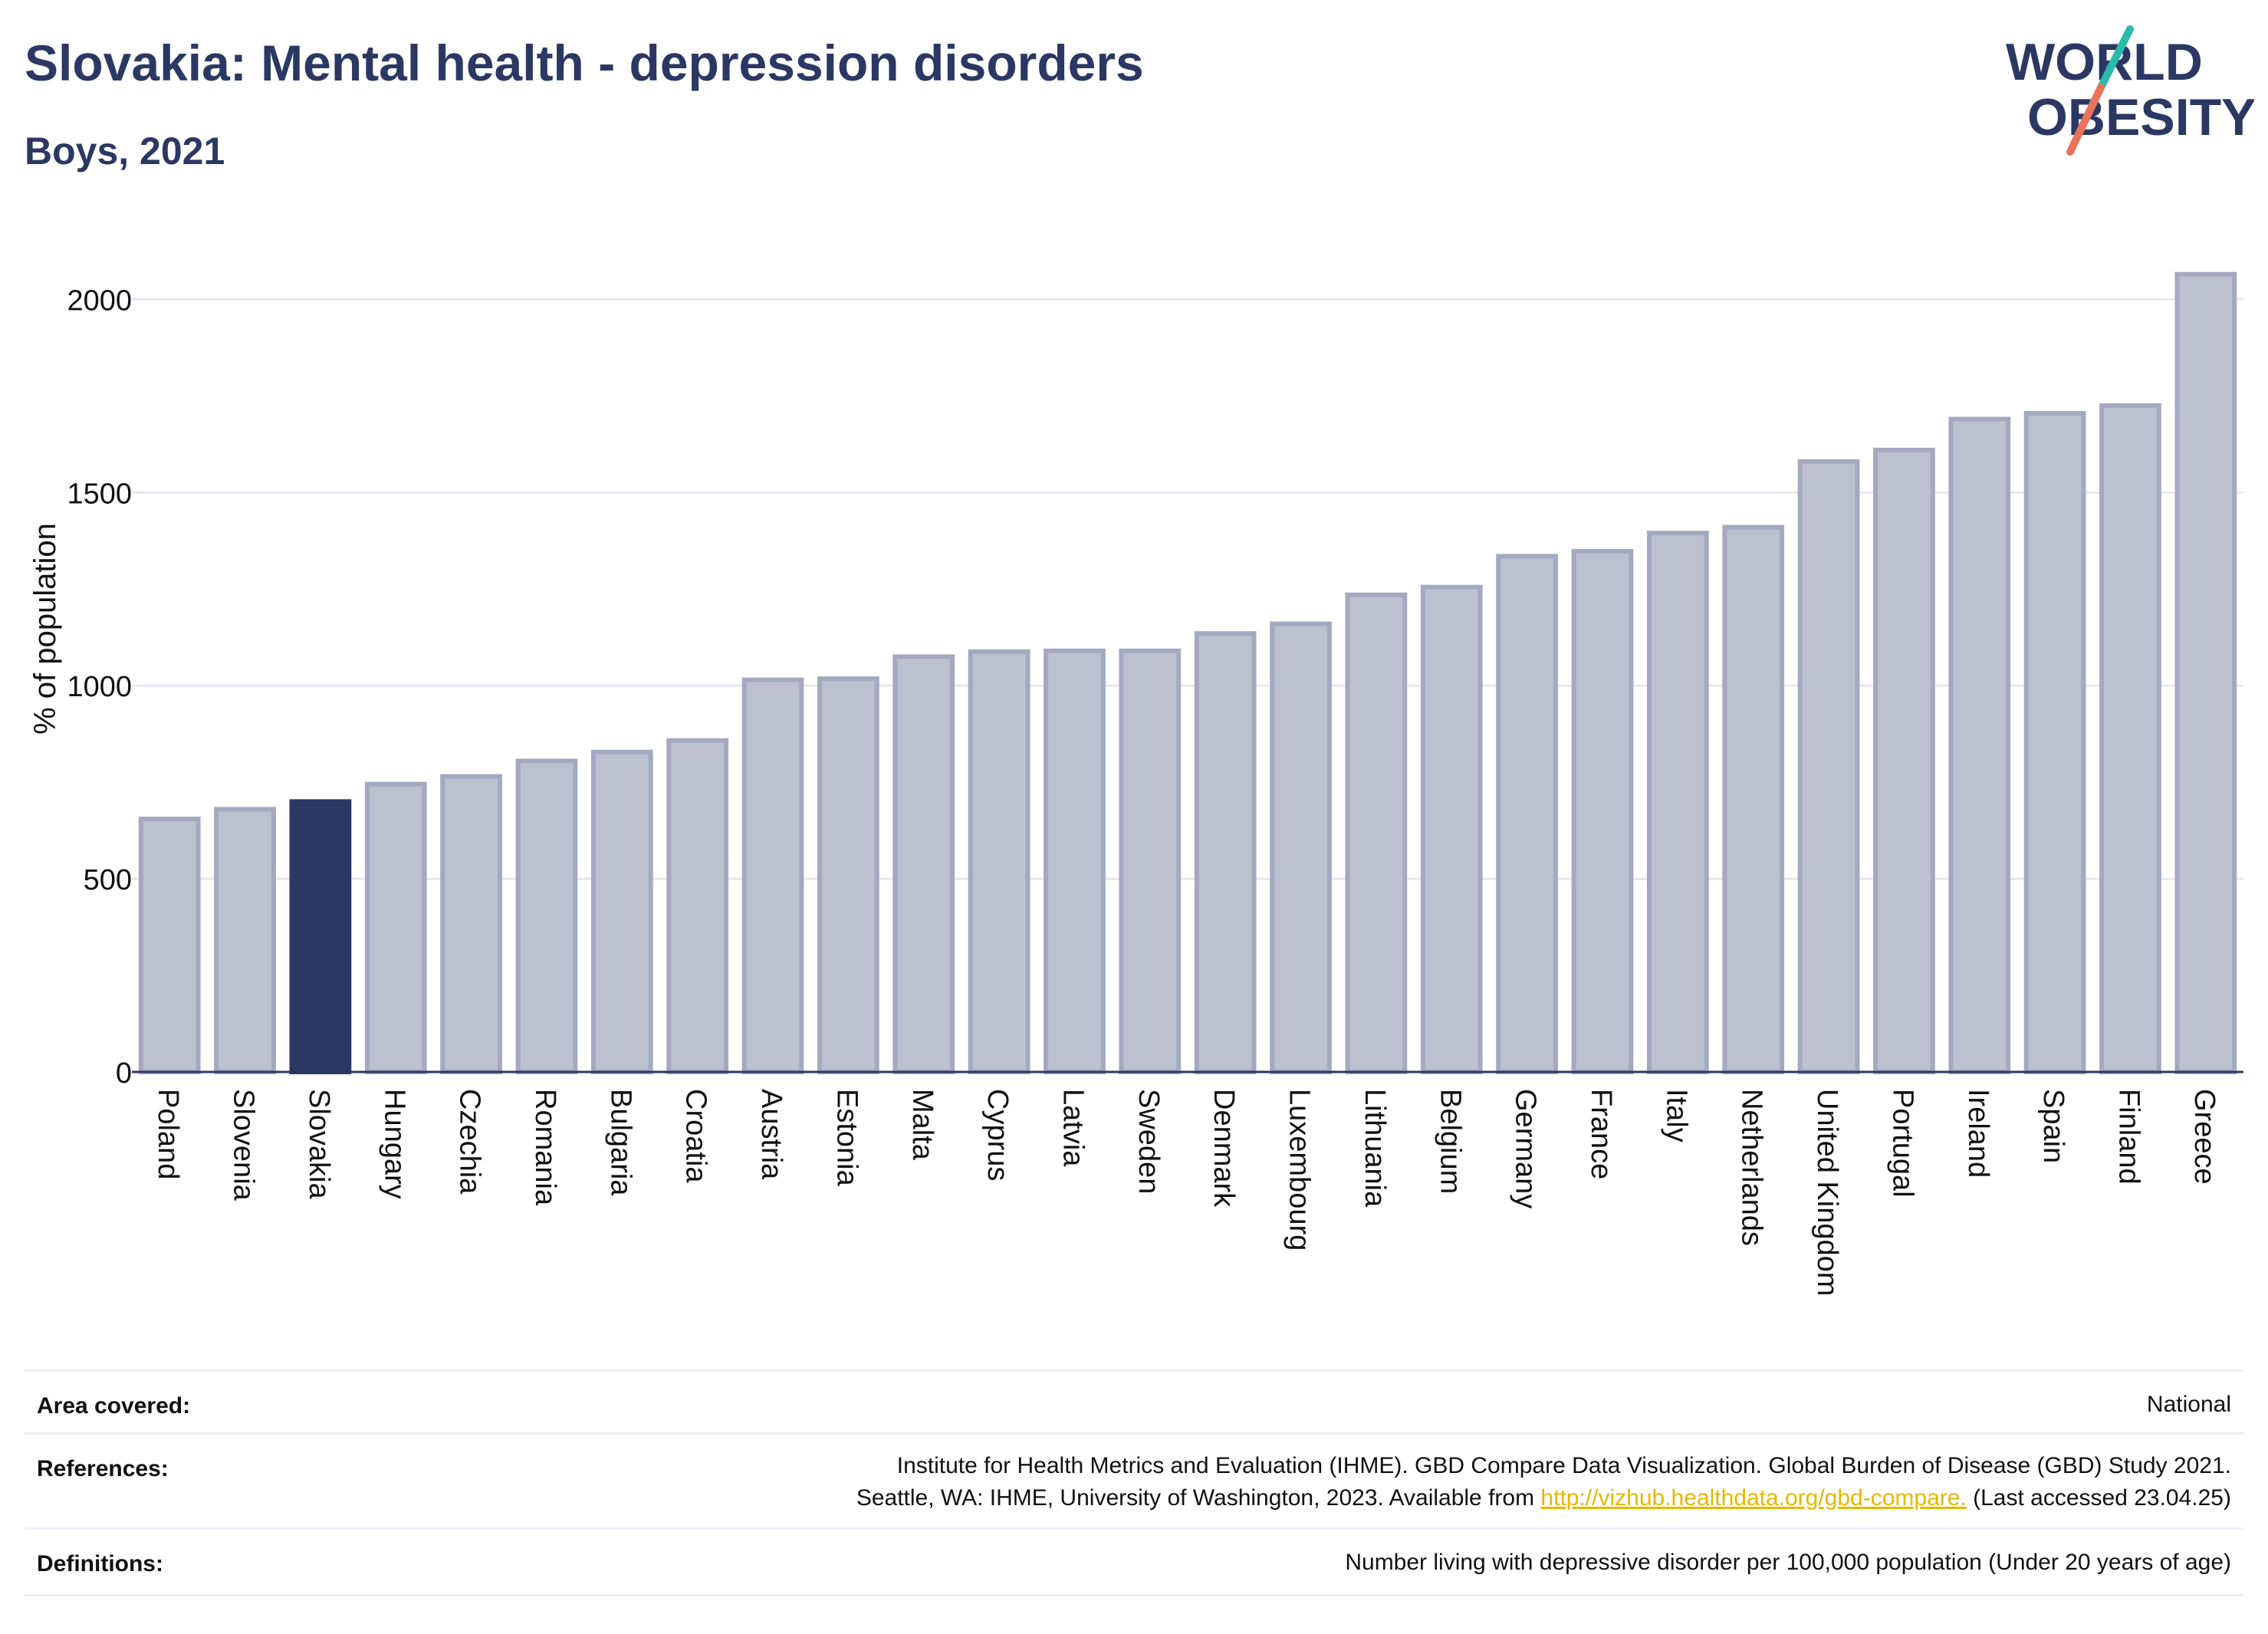 The width and height of the screenshot is (2268, 1634). Describe the element at coordinates (245, 941) in the screenshot. I see `bar-slovenia` at that location.